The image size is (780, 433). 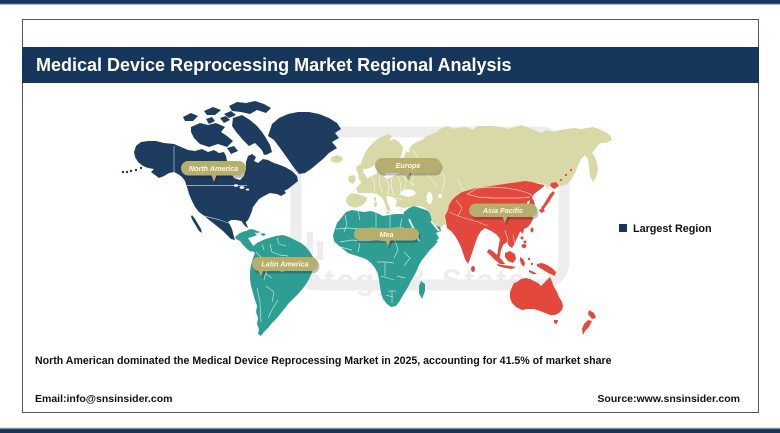 What do you see at coordinates (213, 168) in the screenshot?
I see `svg-text: North America` at bounding box center [213, 168].